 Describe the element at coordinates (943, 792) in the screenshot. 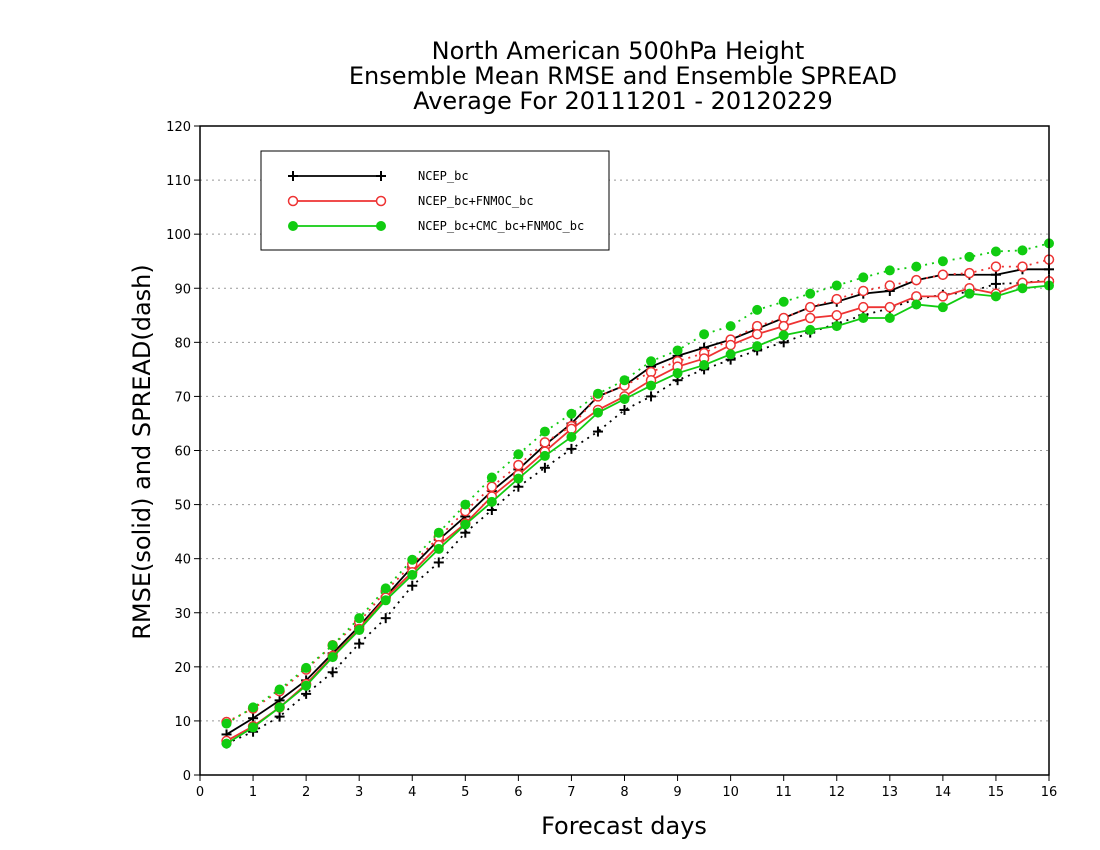

I see `x-tick-label: 14` at that location.